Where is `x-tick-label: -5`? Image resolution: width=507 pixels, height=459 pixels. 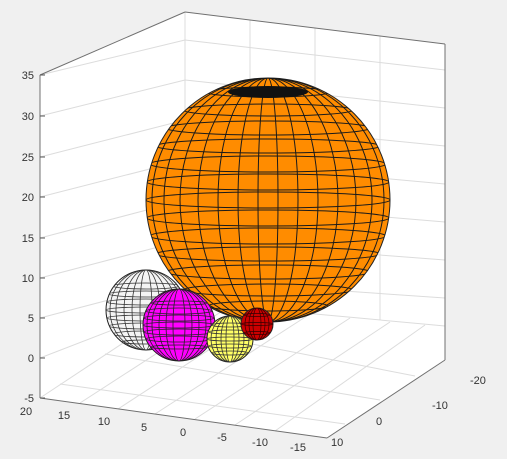
x-tick-label: -5 is located at coordinates (222, 438).